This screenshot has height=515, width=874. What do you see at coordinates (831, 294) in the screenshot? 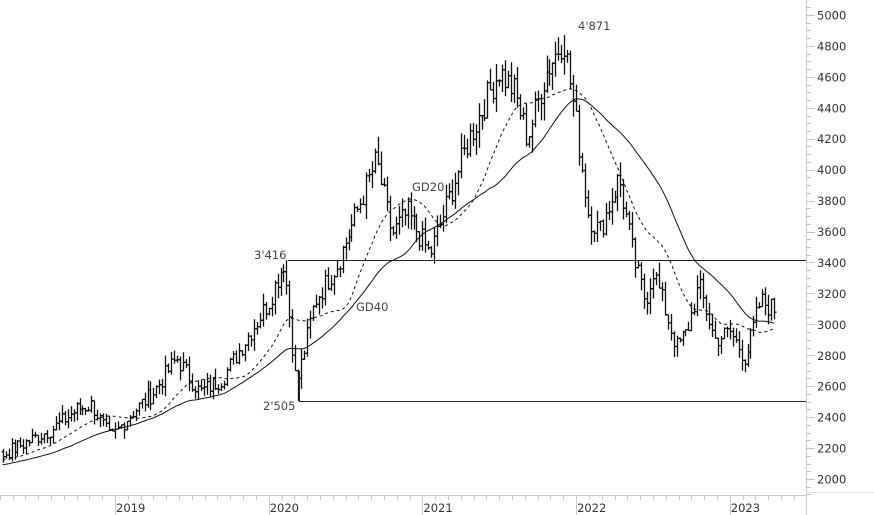
I see `y-tick-label: 3200` at bounding box center [831, 294].